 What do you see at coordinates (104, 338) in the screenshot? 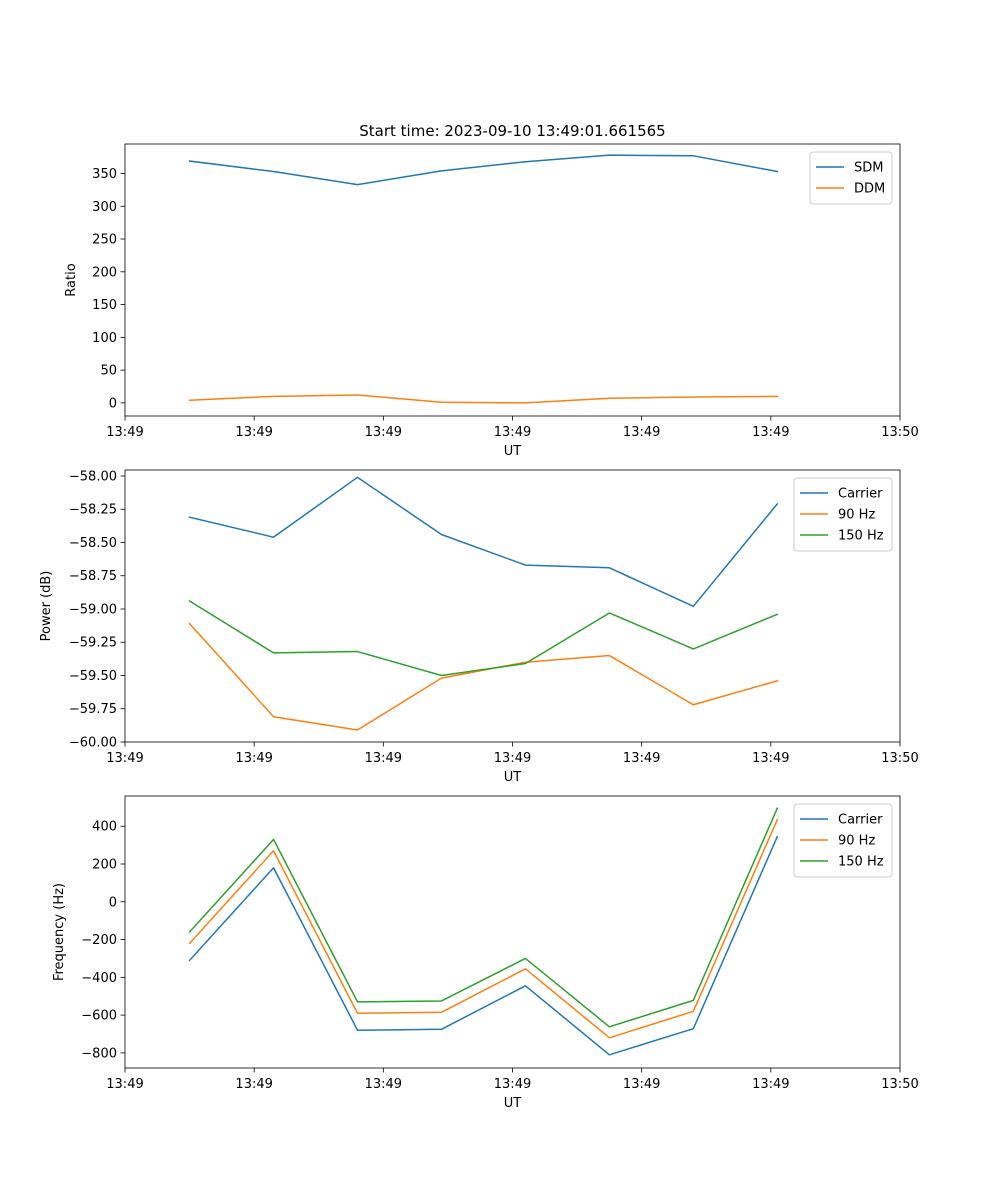
I see `ratio-y-tick-label: 100` at bounding box center [104, 338].